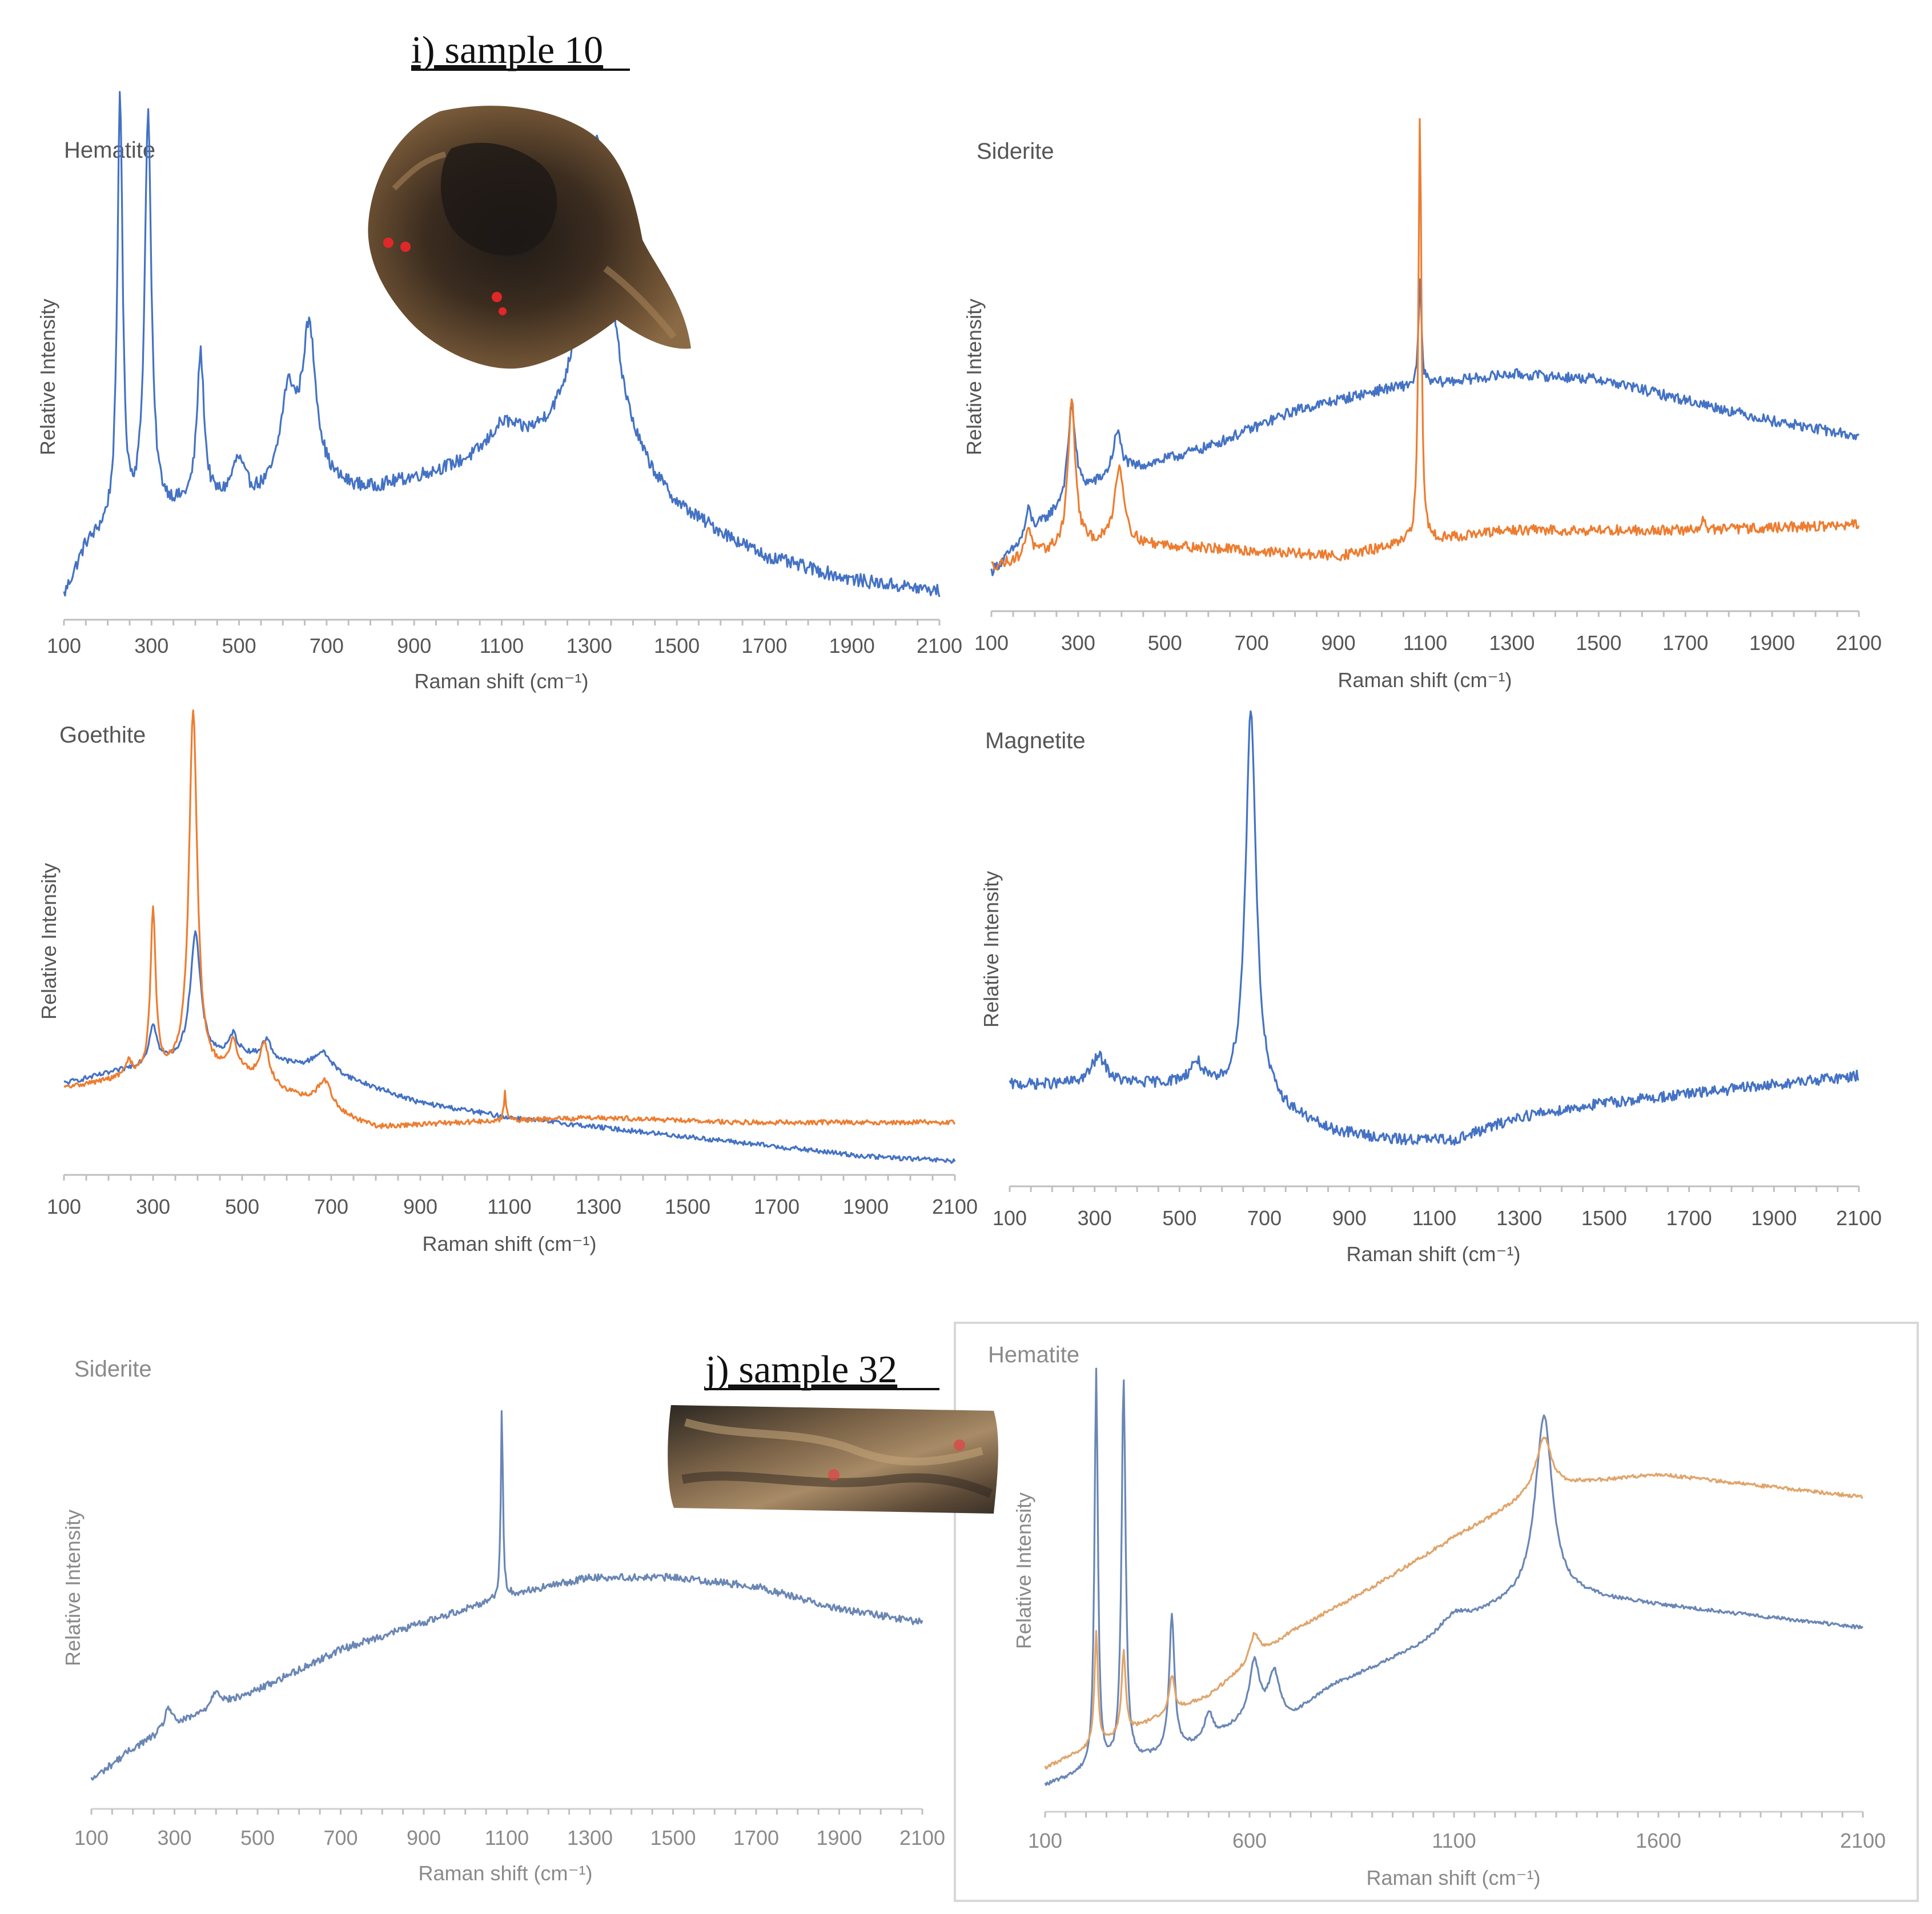 The width and height of the screenshot is (1932, 1914). I want to click on x-tick-label: 1600, so click(1658, 1840).